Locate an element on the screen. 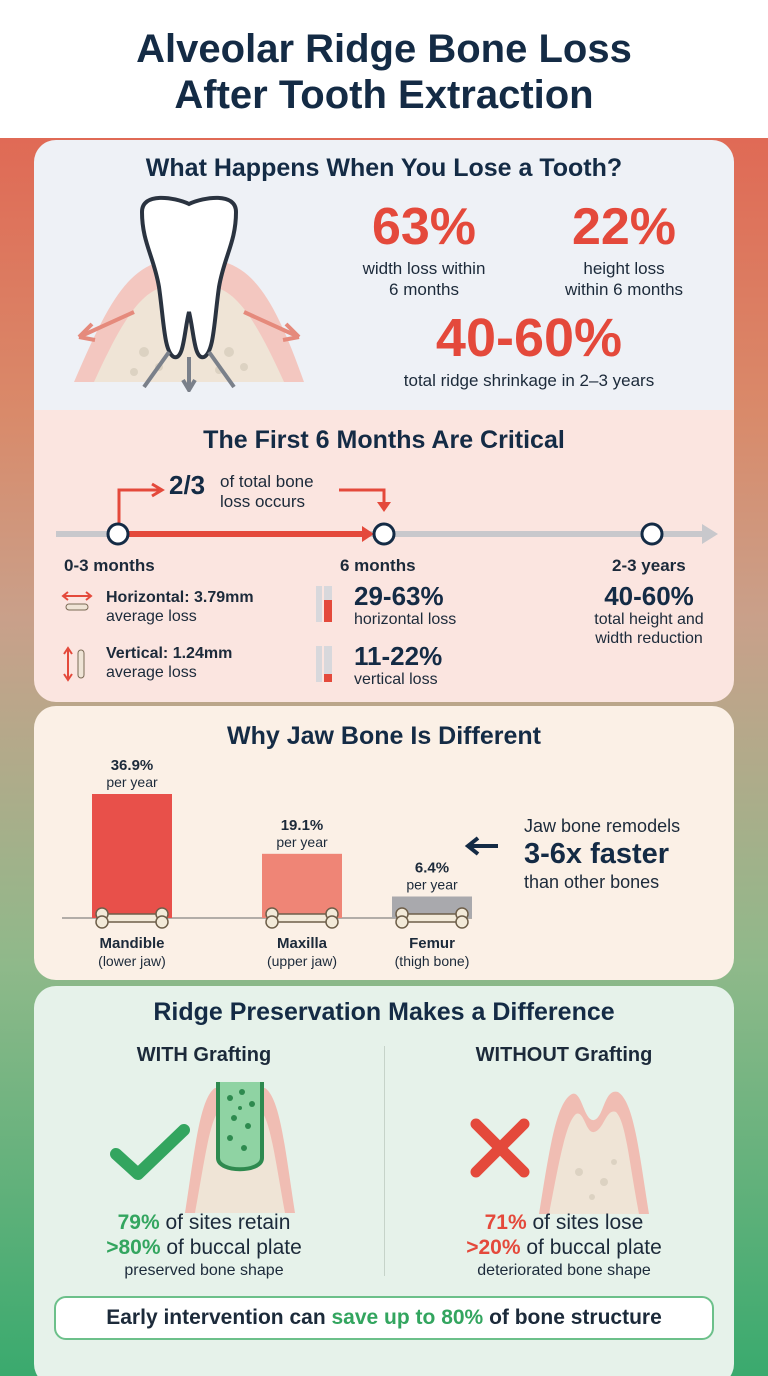  bar-femur is located at coordinates (432, 907).